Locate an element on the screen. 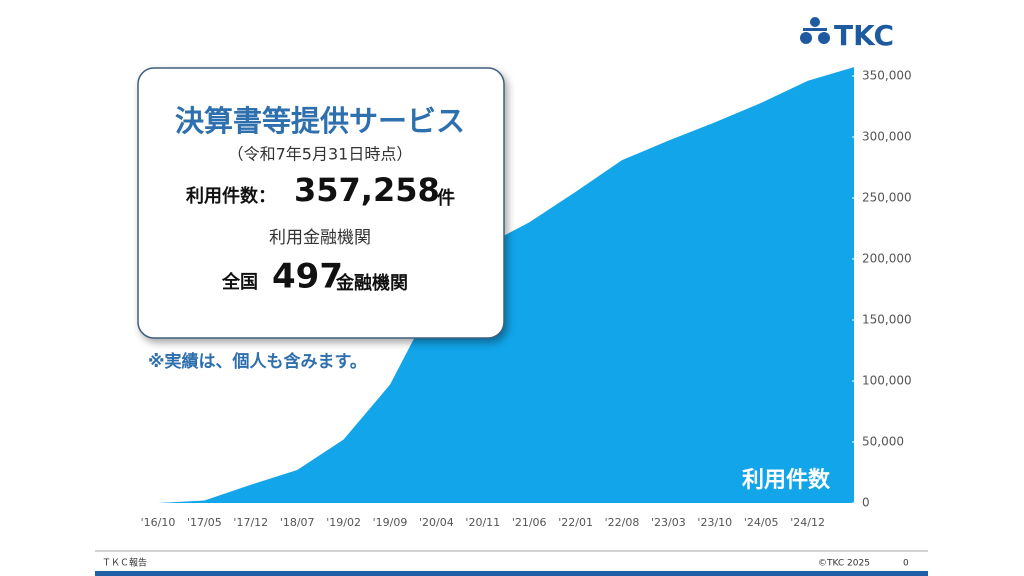 This screenshot has width=1024, height=576. y-tick-label: 150,000 is located at coordinates (887, 320).